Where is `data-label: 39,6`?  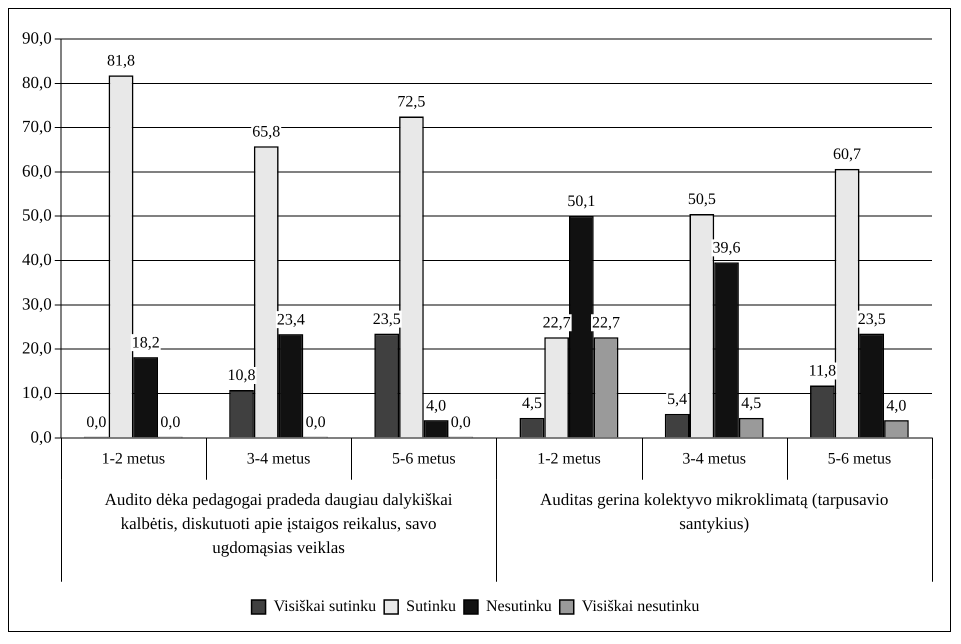
data-label: 39,6 is located at coordinates (726, 248).